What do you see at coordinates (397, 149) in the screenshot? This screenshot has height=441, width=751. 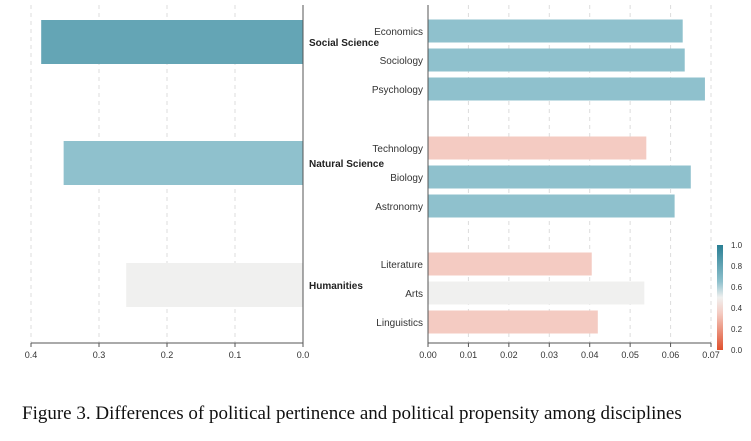 I see `right-category-label: Technology` at bounding box center [397, 149].